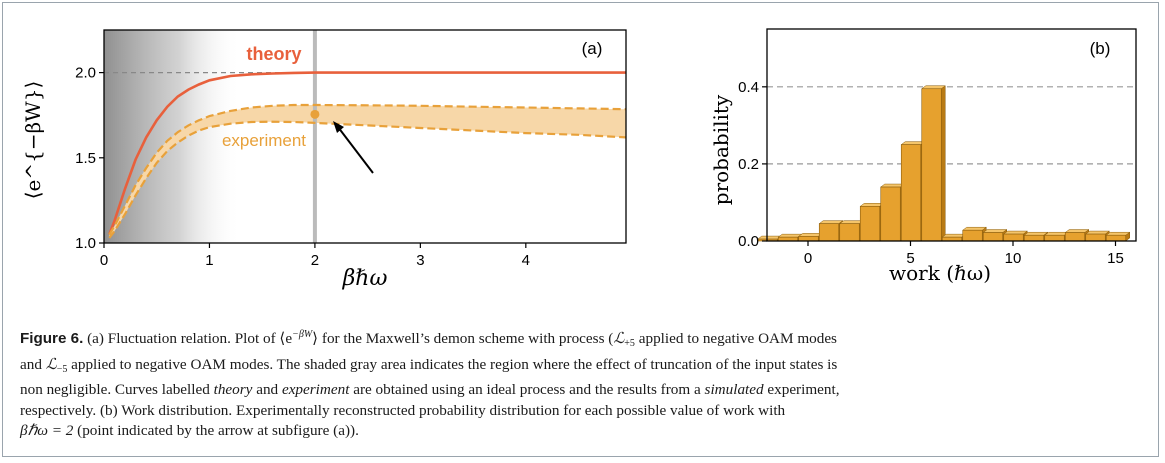 The height and width of the screenshot is (463, 1165). I want to click on x-tick-label: 1, so click(209, 260).